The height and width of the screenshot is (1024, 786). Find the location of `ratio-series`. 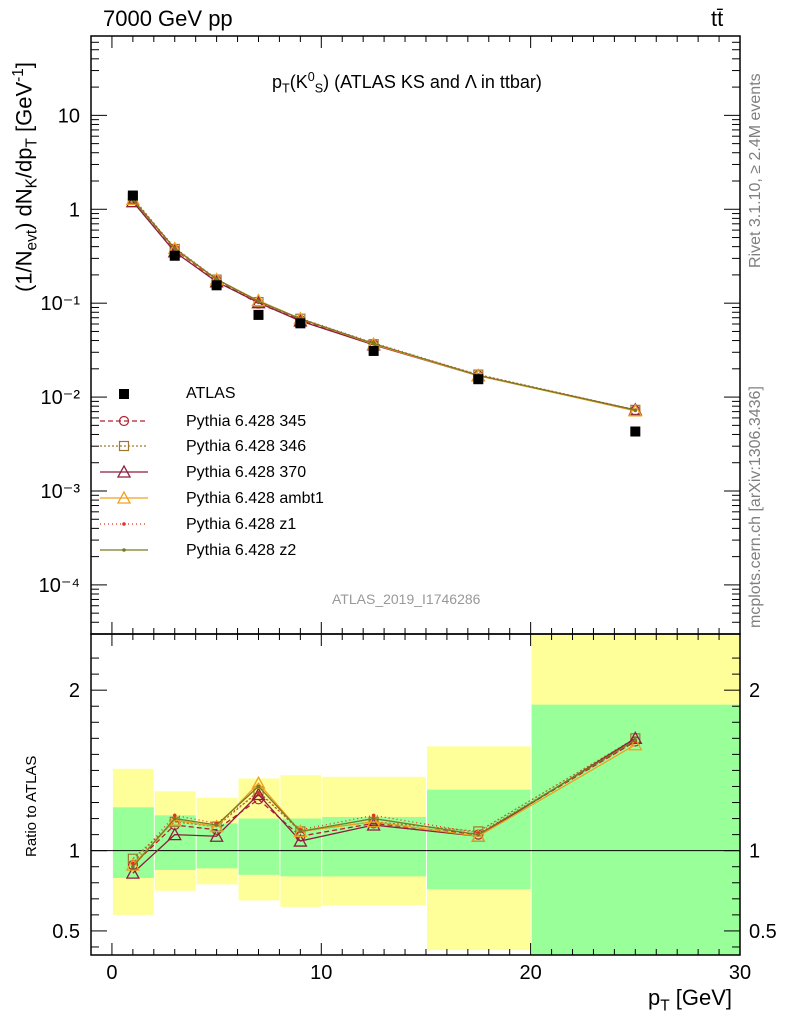

ratio-series is located at coordinates (384, 804).